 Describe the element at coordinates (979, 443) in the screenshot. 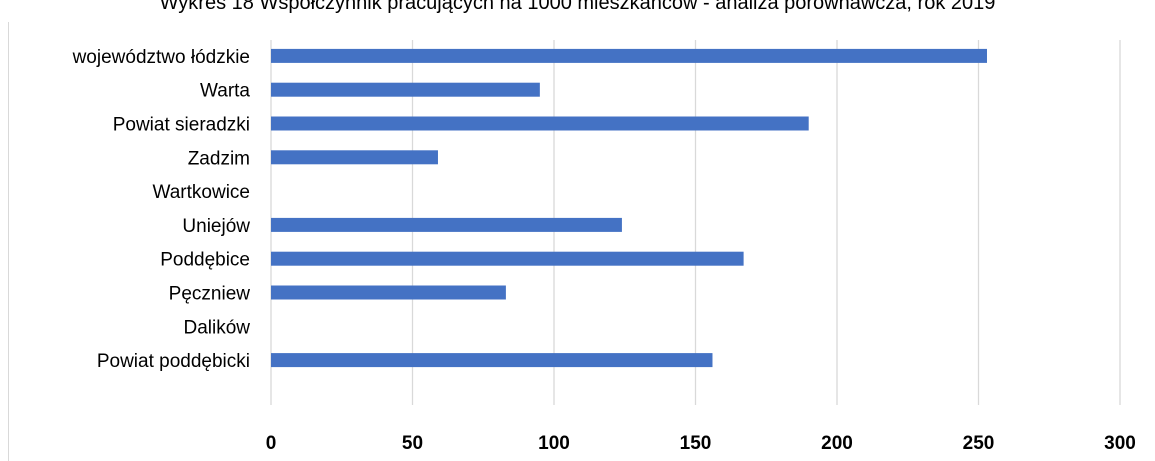

I see `x-tick-label-250: 250` at that location.